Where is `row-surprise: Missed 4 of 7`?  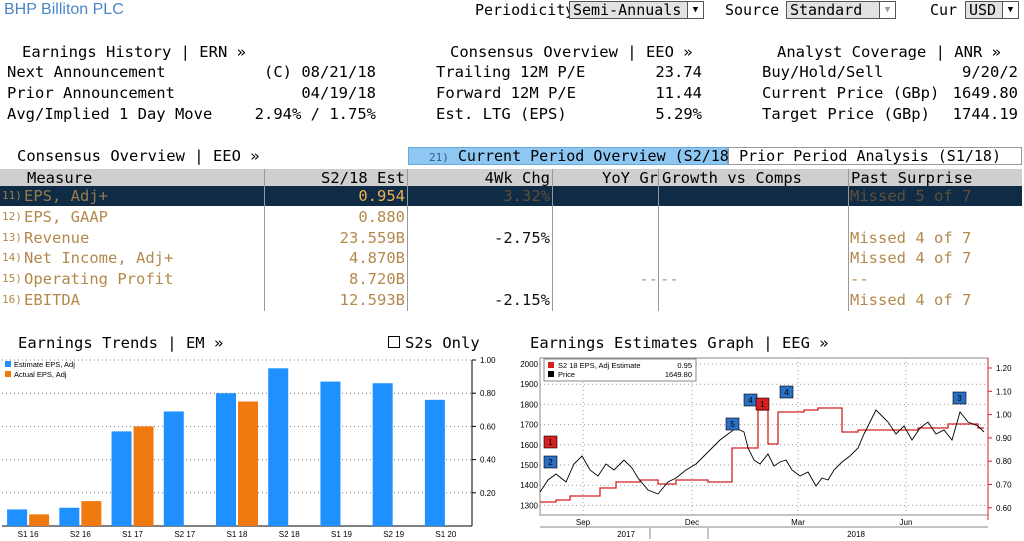
row-surprise: Missed 4 of 7 is located at coordinates (911, 300).